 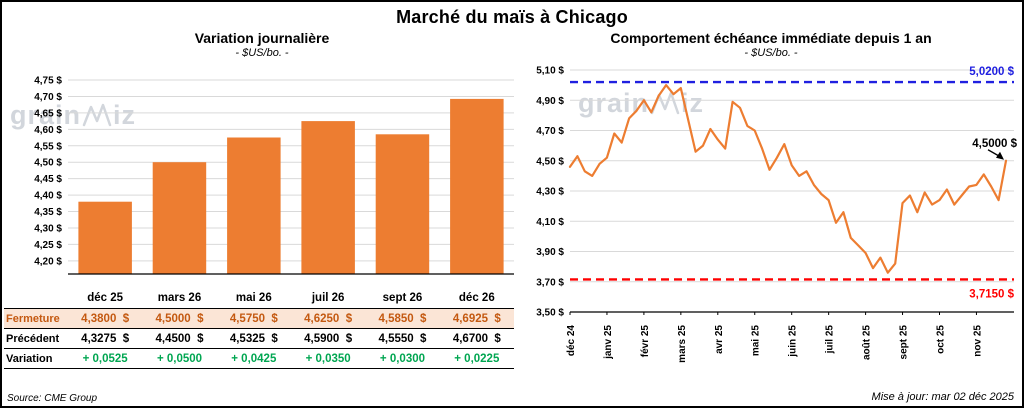 I want to click on svg-text: 3,90 $, so click(x=550, y=252).